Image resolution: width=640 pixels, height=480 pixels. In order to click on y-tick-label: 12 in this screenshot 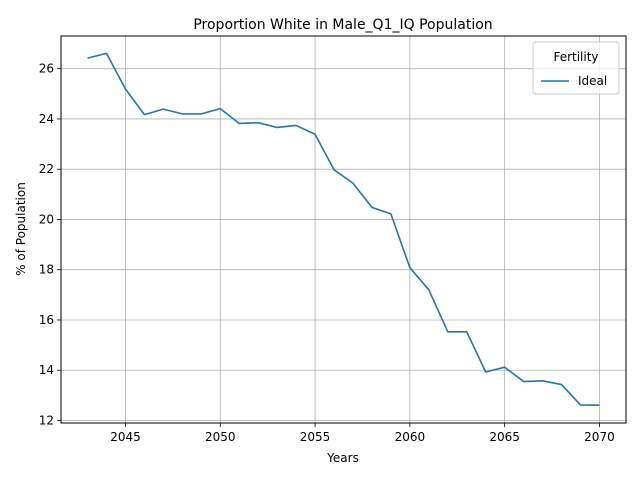, I will do `click(46, 420)`.